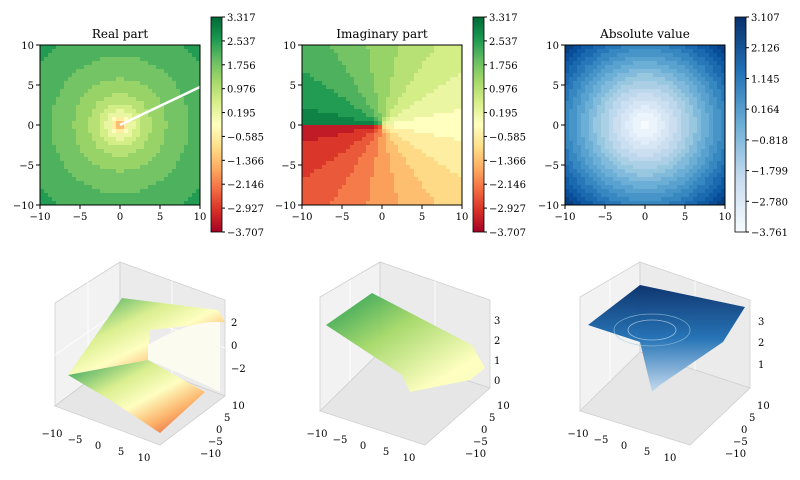 The width and height of the screenshot is (800, 480). What do you see at coordinates (685, 217) in the screenshot?
I see `x-tick-label: 5` at bounding box center [685, 217].